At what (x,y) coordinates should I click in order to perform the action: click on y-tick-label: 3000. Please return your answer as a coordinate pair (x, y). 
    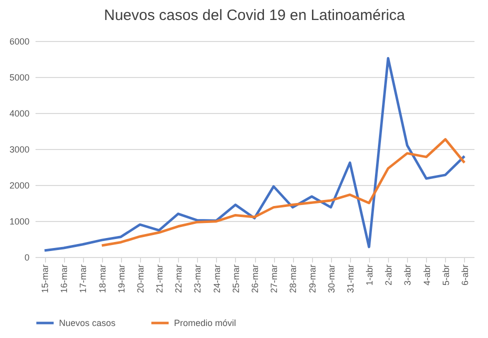
    Looking at the image, I should click on (19, 149).